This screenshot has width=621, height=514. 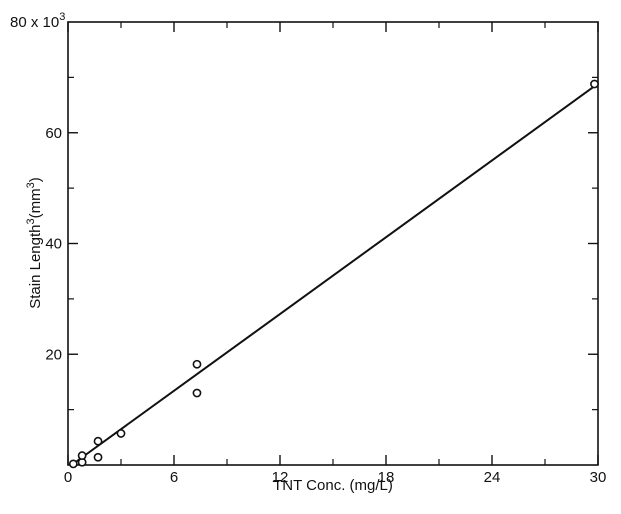 What do you see at coordinates (35, 203) in the screenshot?
I see `y-axis-title-unit-open: (mm` at bounding box center [35, 203].